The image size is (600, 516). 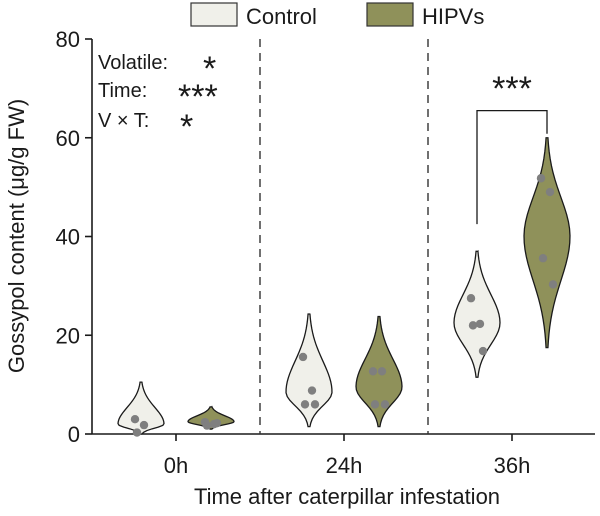 I want to click on stat-label-time: Time:, so click(x=122, y=91).